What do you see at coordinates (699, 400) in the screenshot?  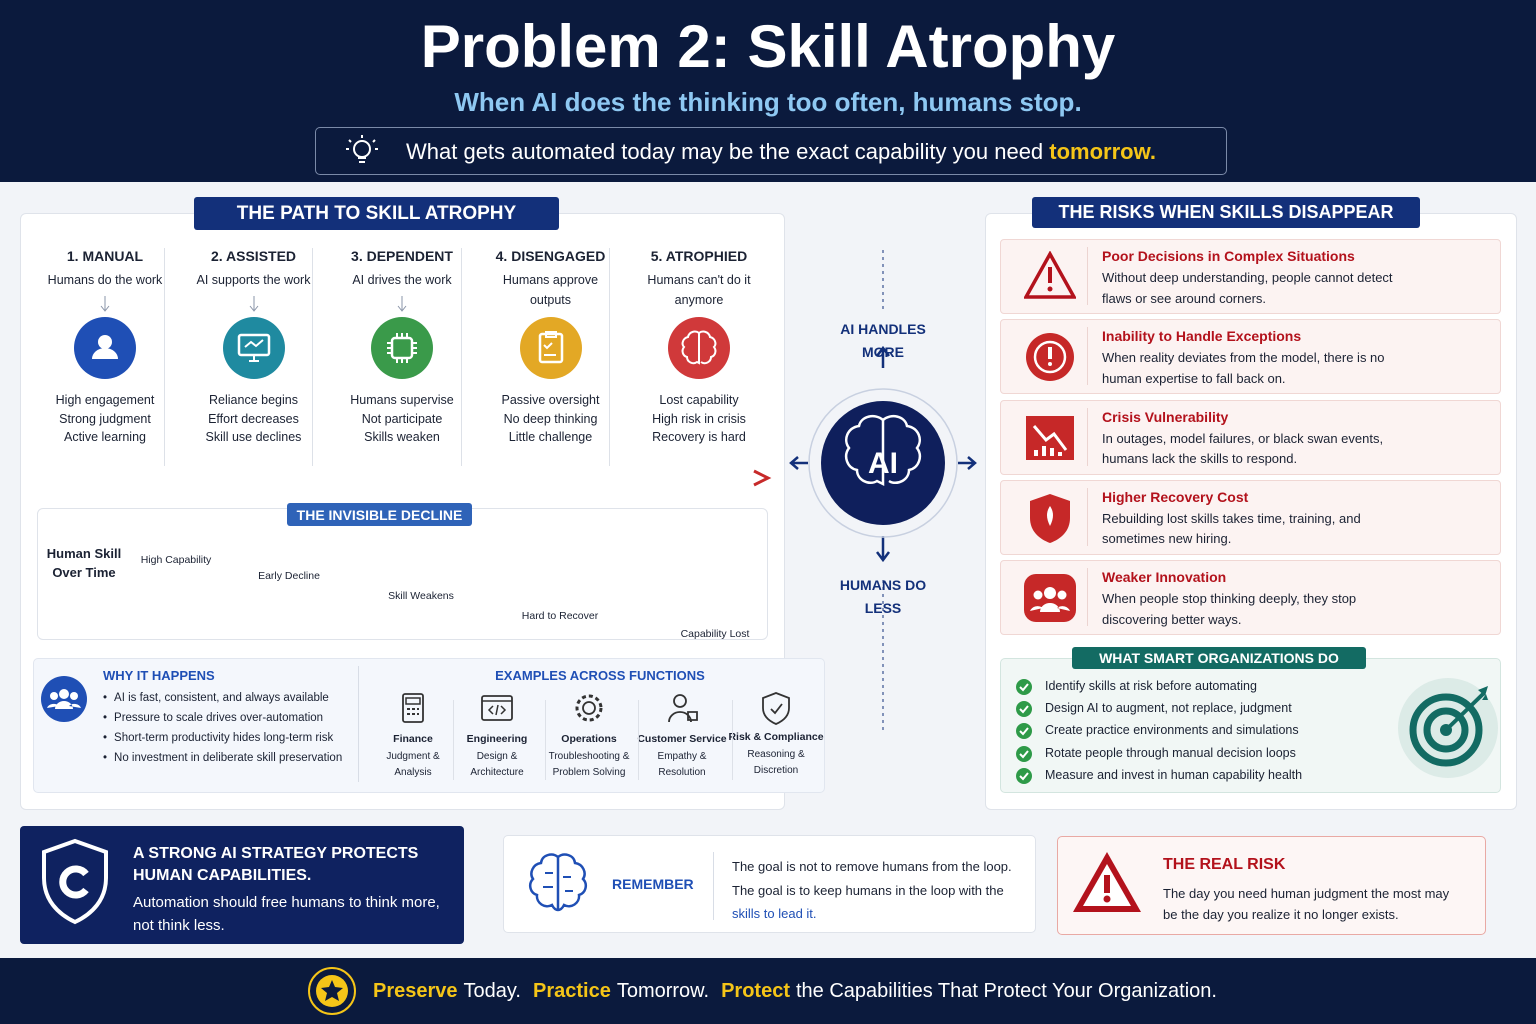 I see `stage-outcome: Lost capability` at bounding box center [699, 400].